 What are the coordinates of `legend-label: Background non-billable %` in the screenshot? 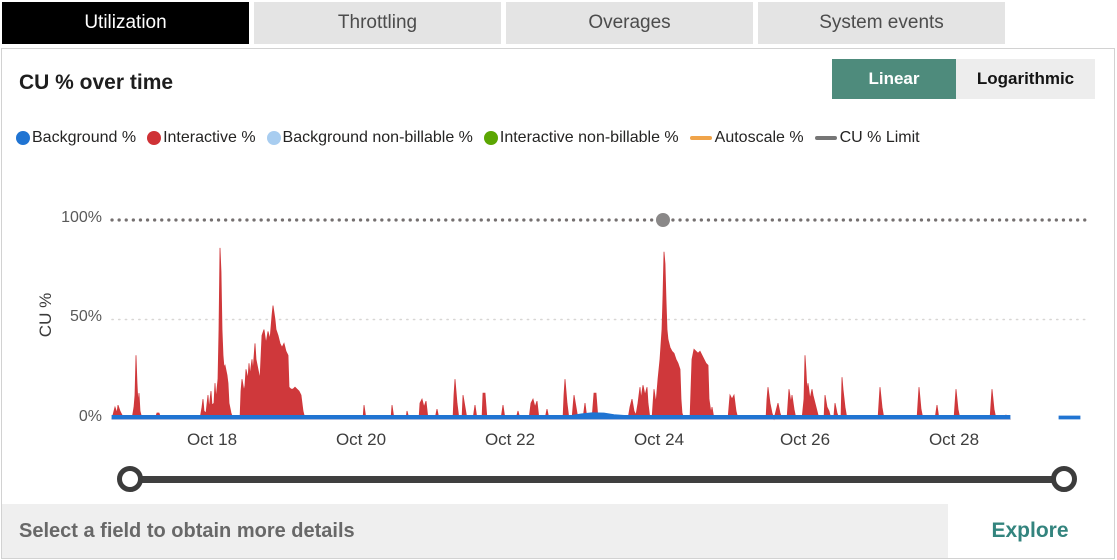 It's located at (377, 137).